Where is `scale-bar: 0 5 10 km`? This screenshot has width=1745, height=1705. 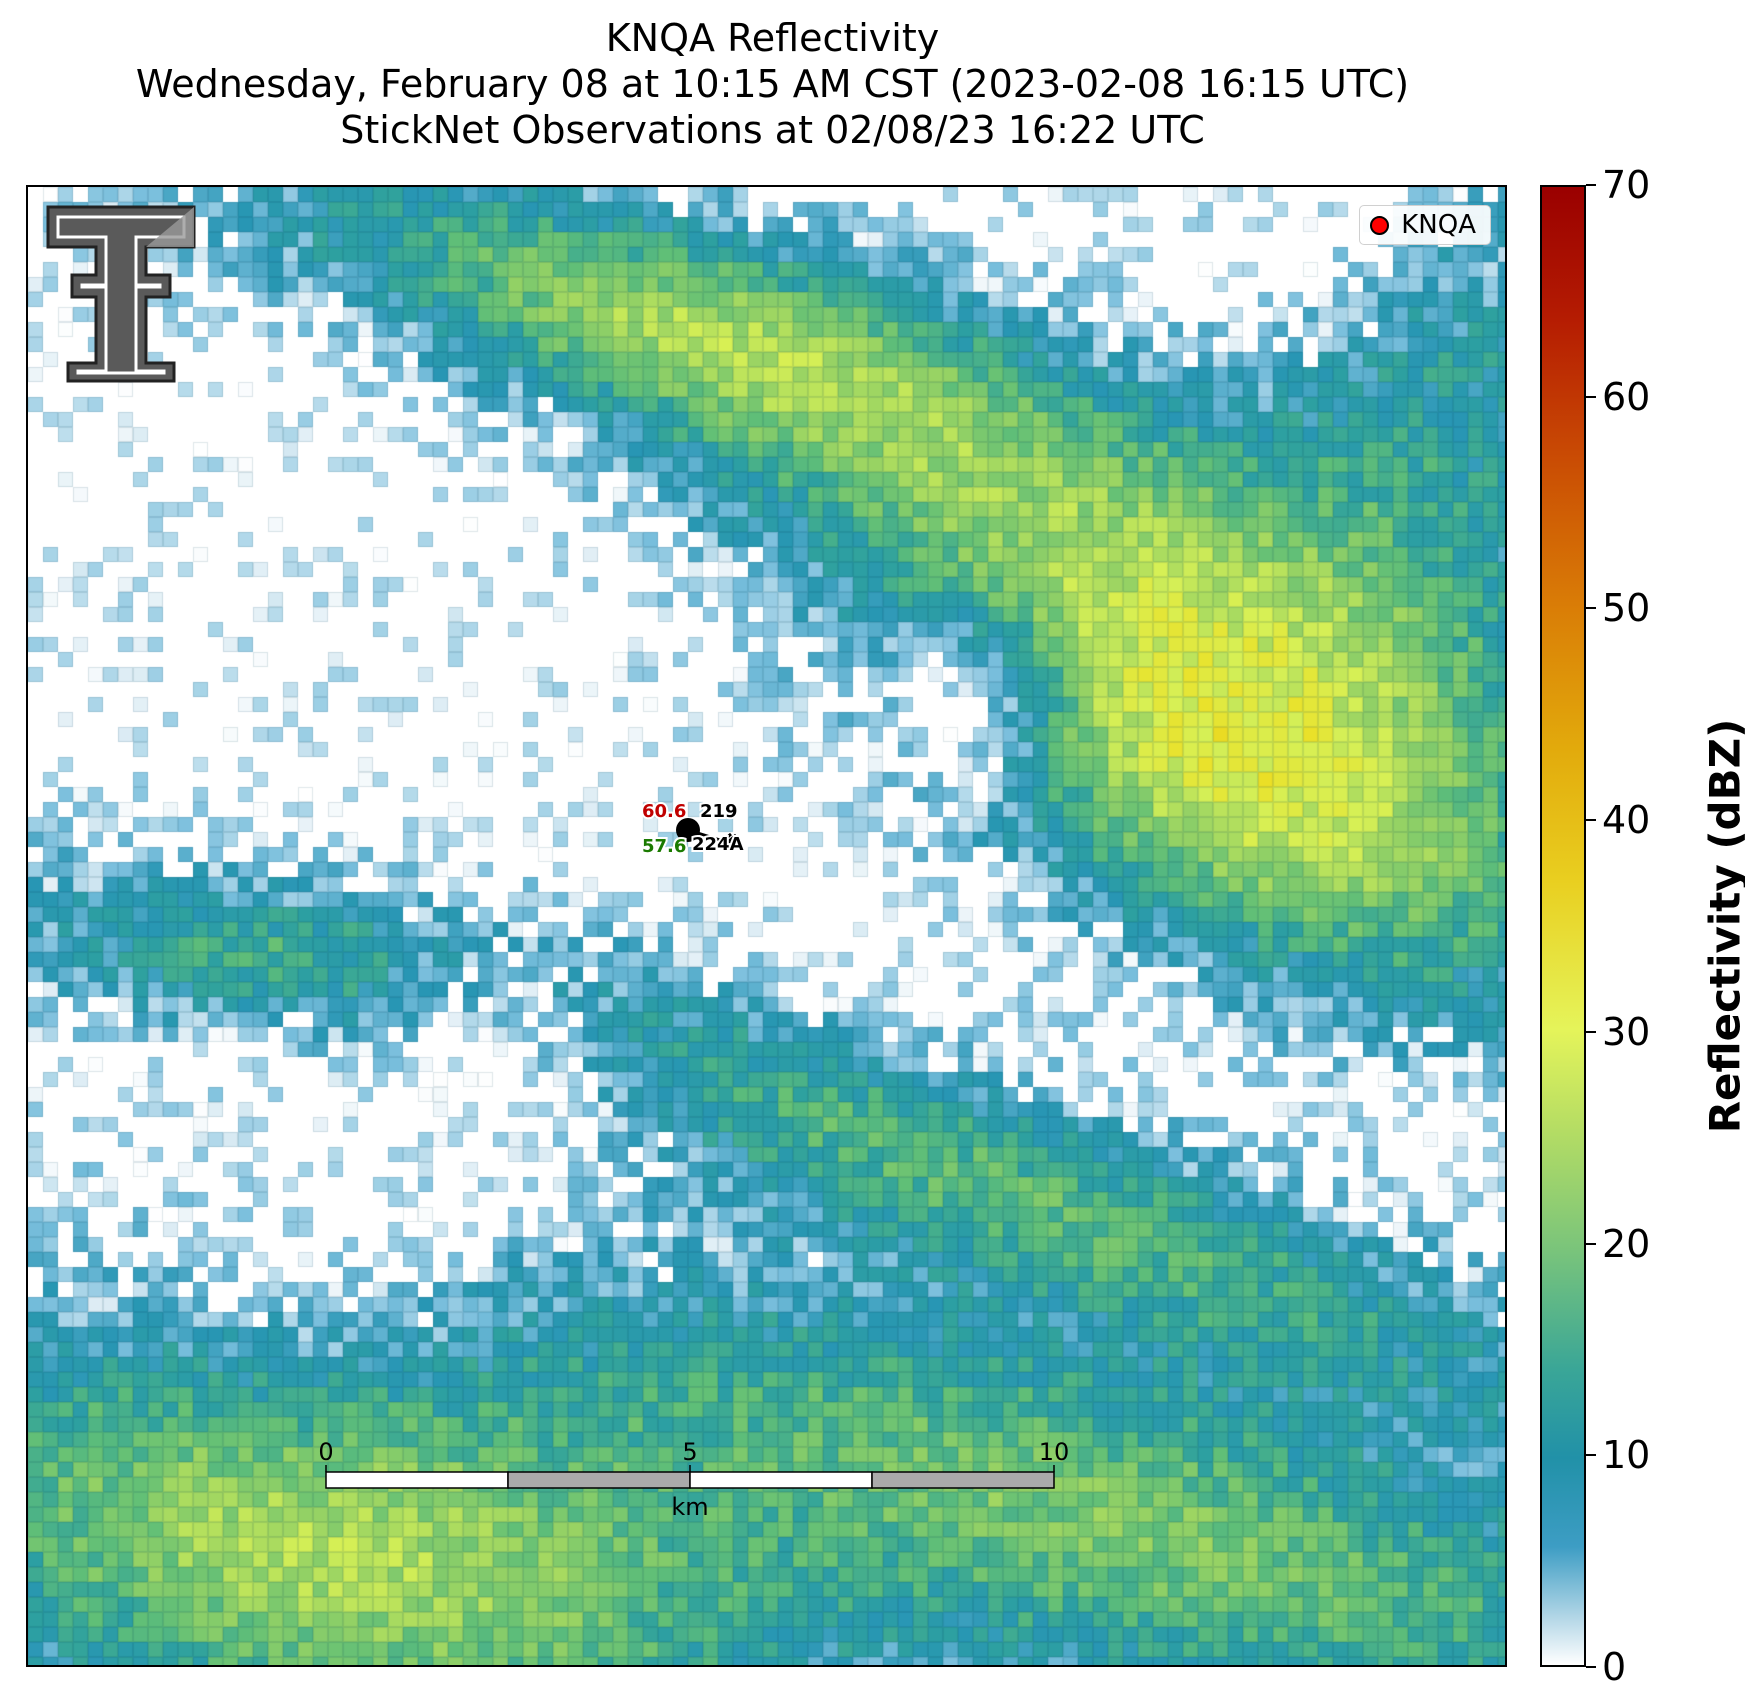
scale-bar: 0 5 10 km is located at coordinates (693, 1479).